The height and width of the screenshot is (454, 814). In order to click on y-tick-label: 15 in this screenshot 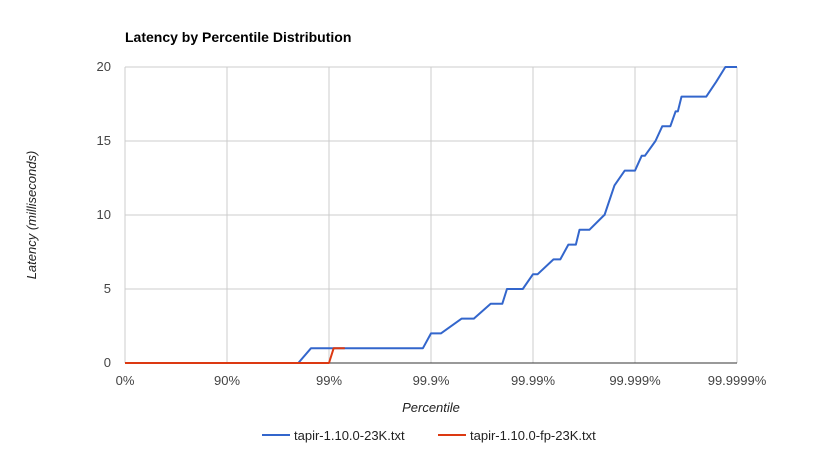, I will do `click(104, 140)`.